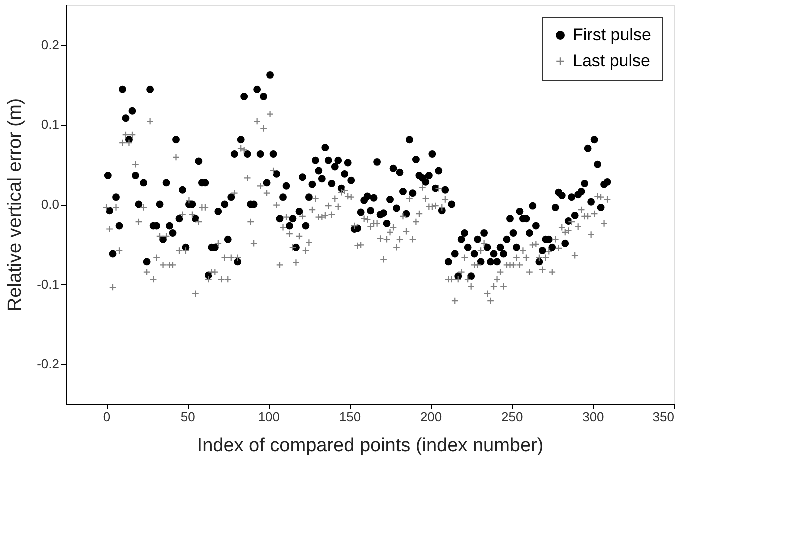 The width and height of the screenshot is (791, 546). I want to click on y-axis-title: Relative vertical error (m), so click(15, 205).